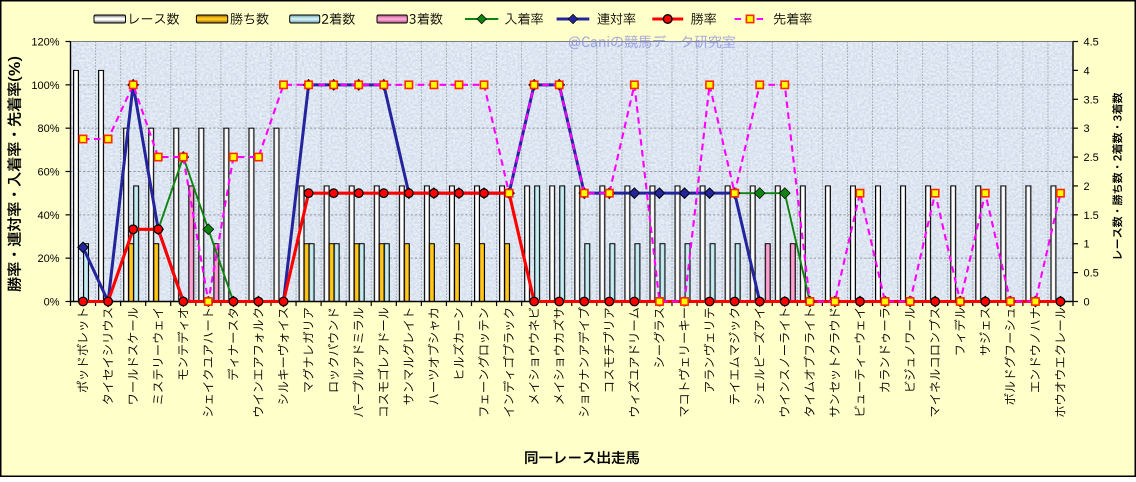 The width and height of the screenshot is (1136, 482). I want to click on svg-text: 3.5, so click(1091, 100).